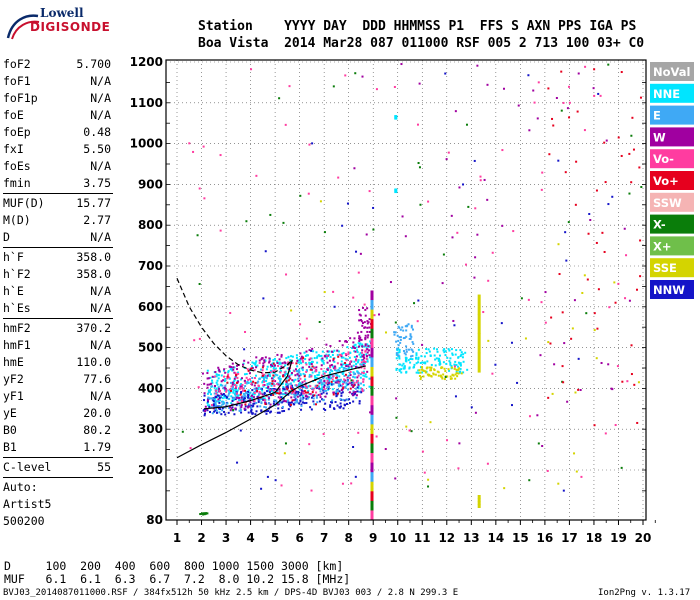 This screenshot has height=600, width=700. I want to click on param-row: foF2 5.700, so click(58, 64).